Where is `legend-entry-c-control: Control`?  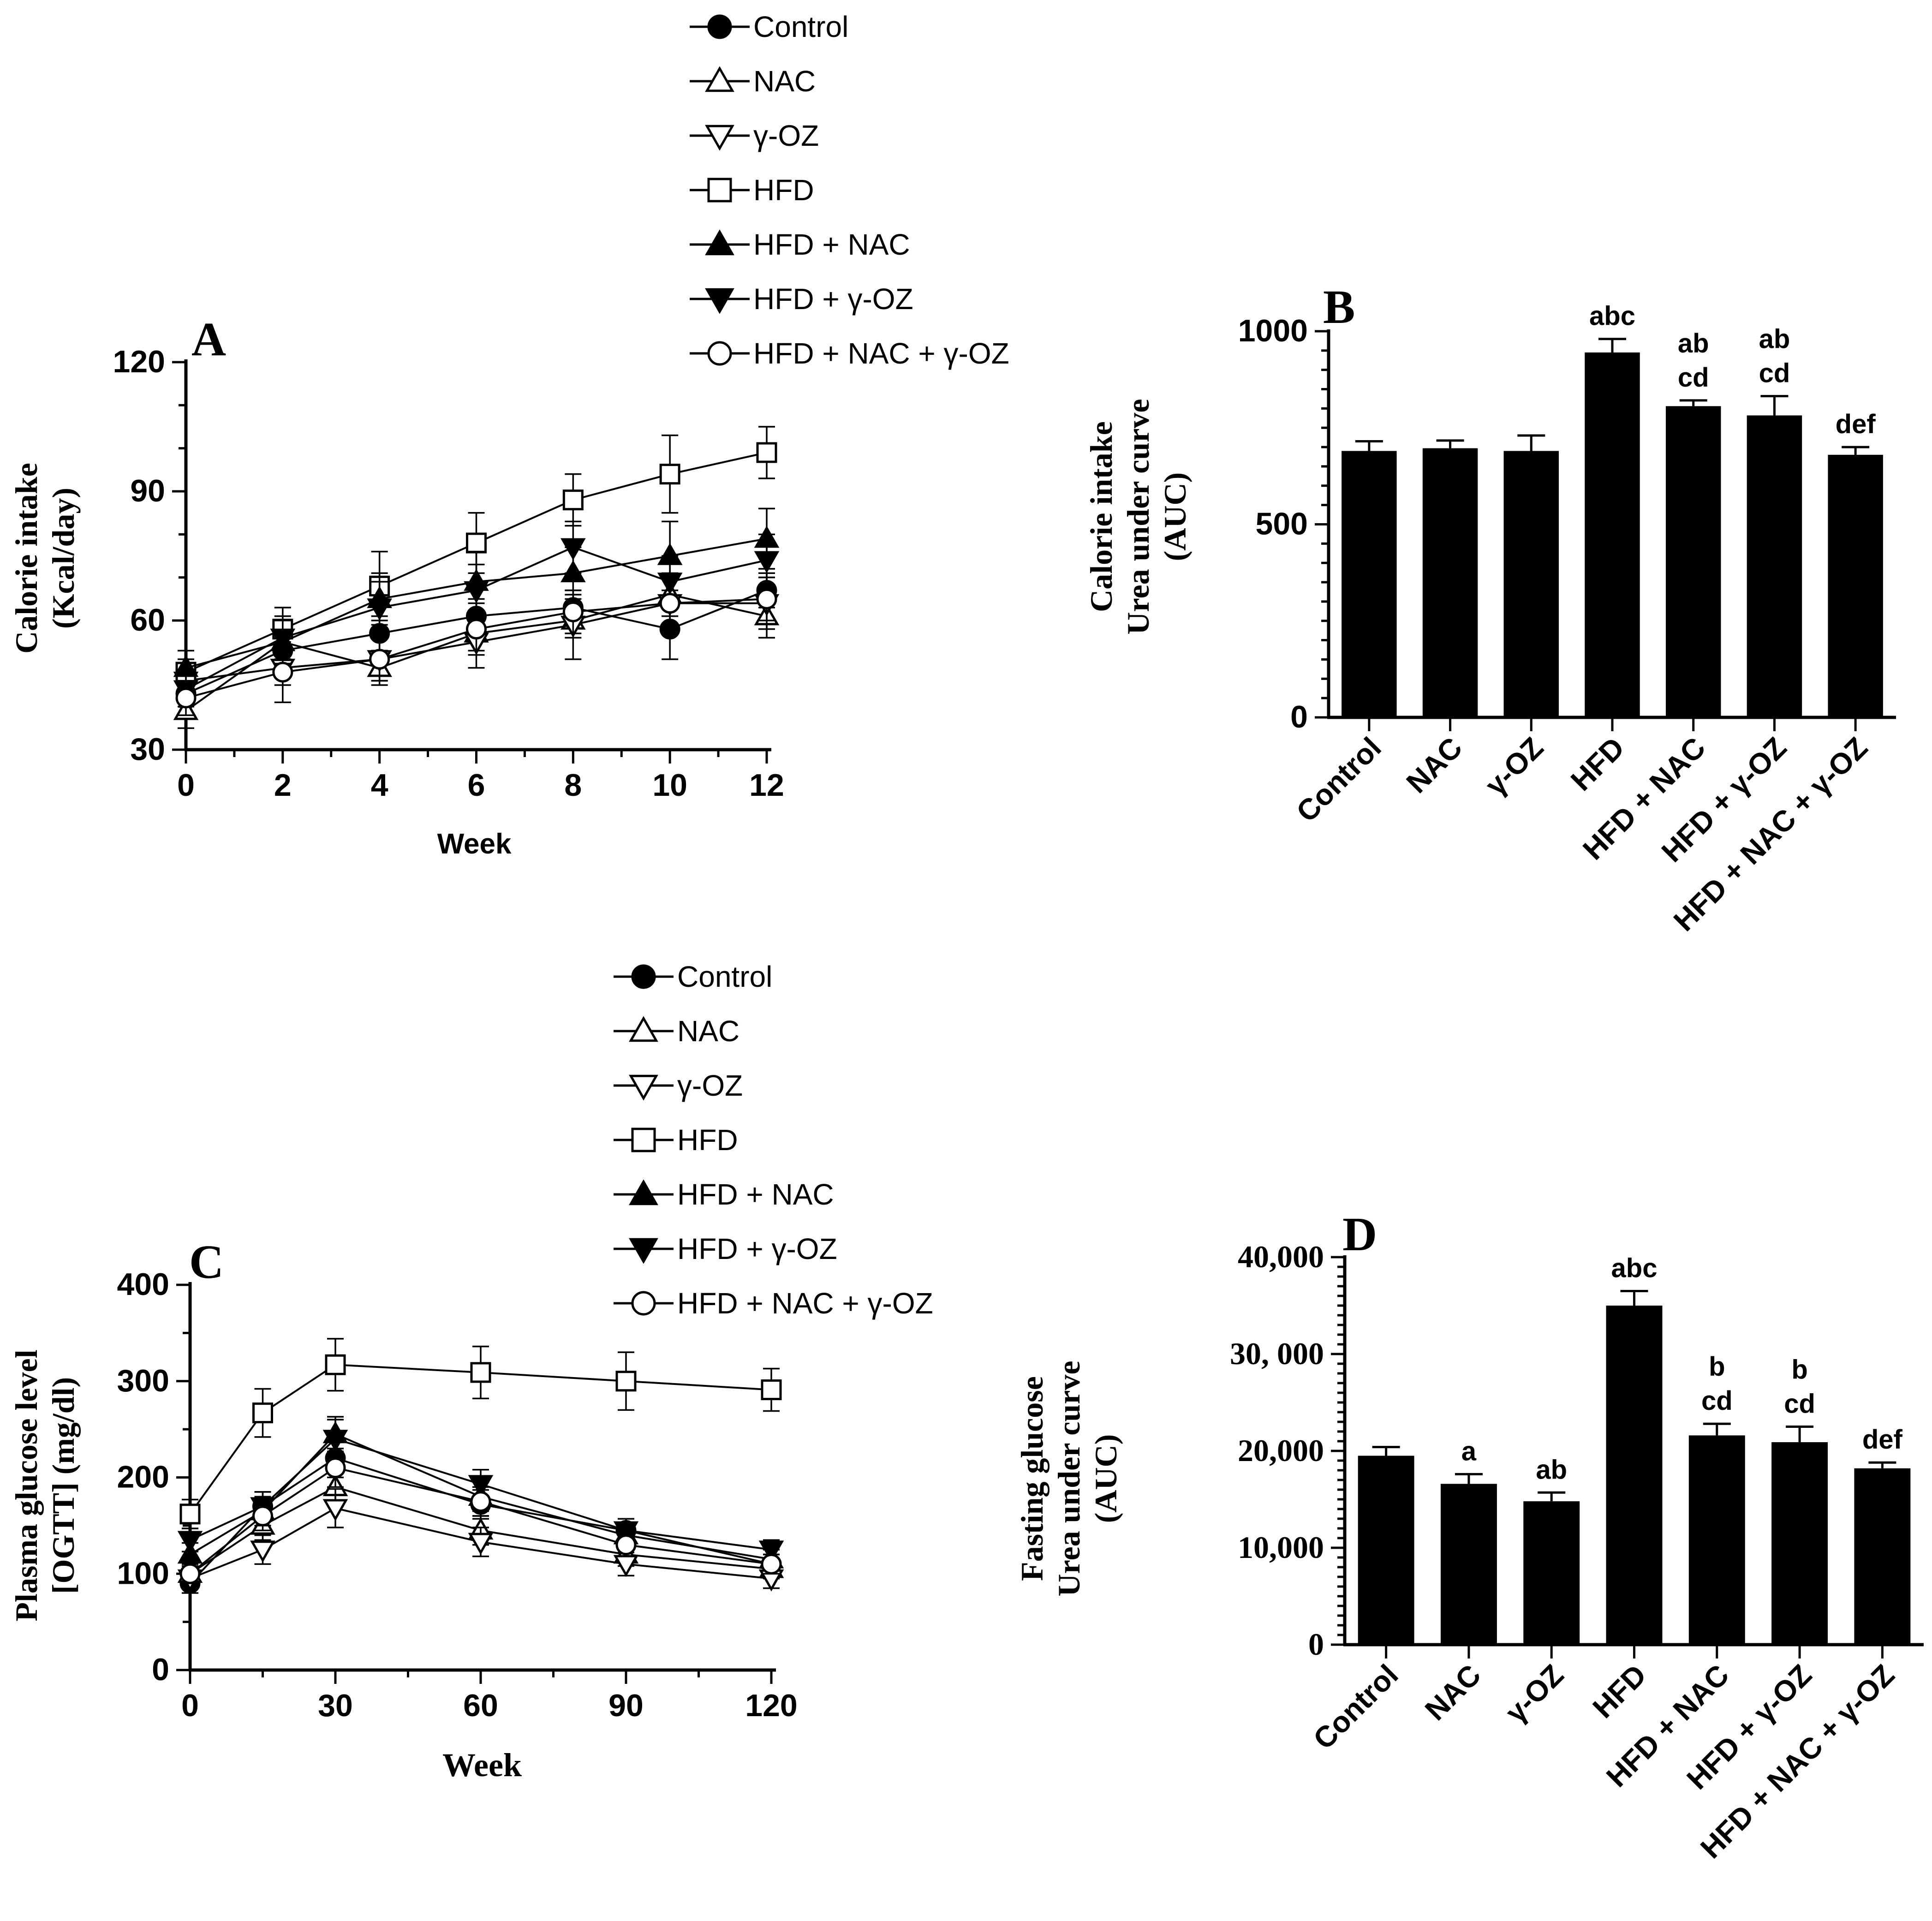 legend-entry-c-control: Control is located at coordinates (693, 977).